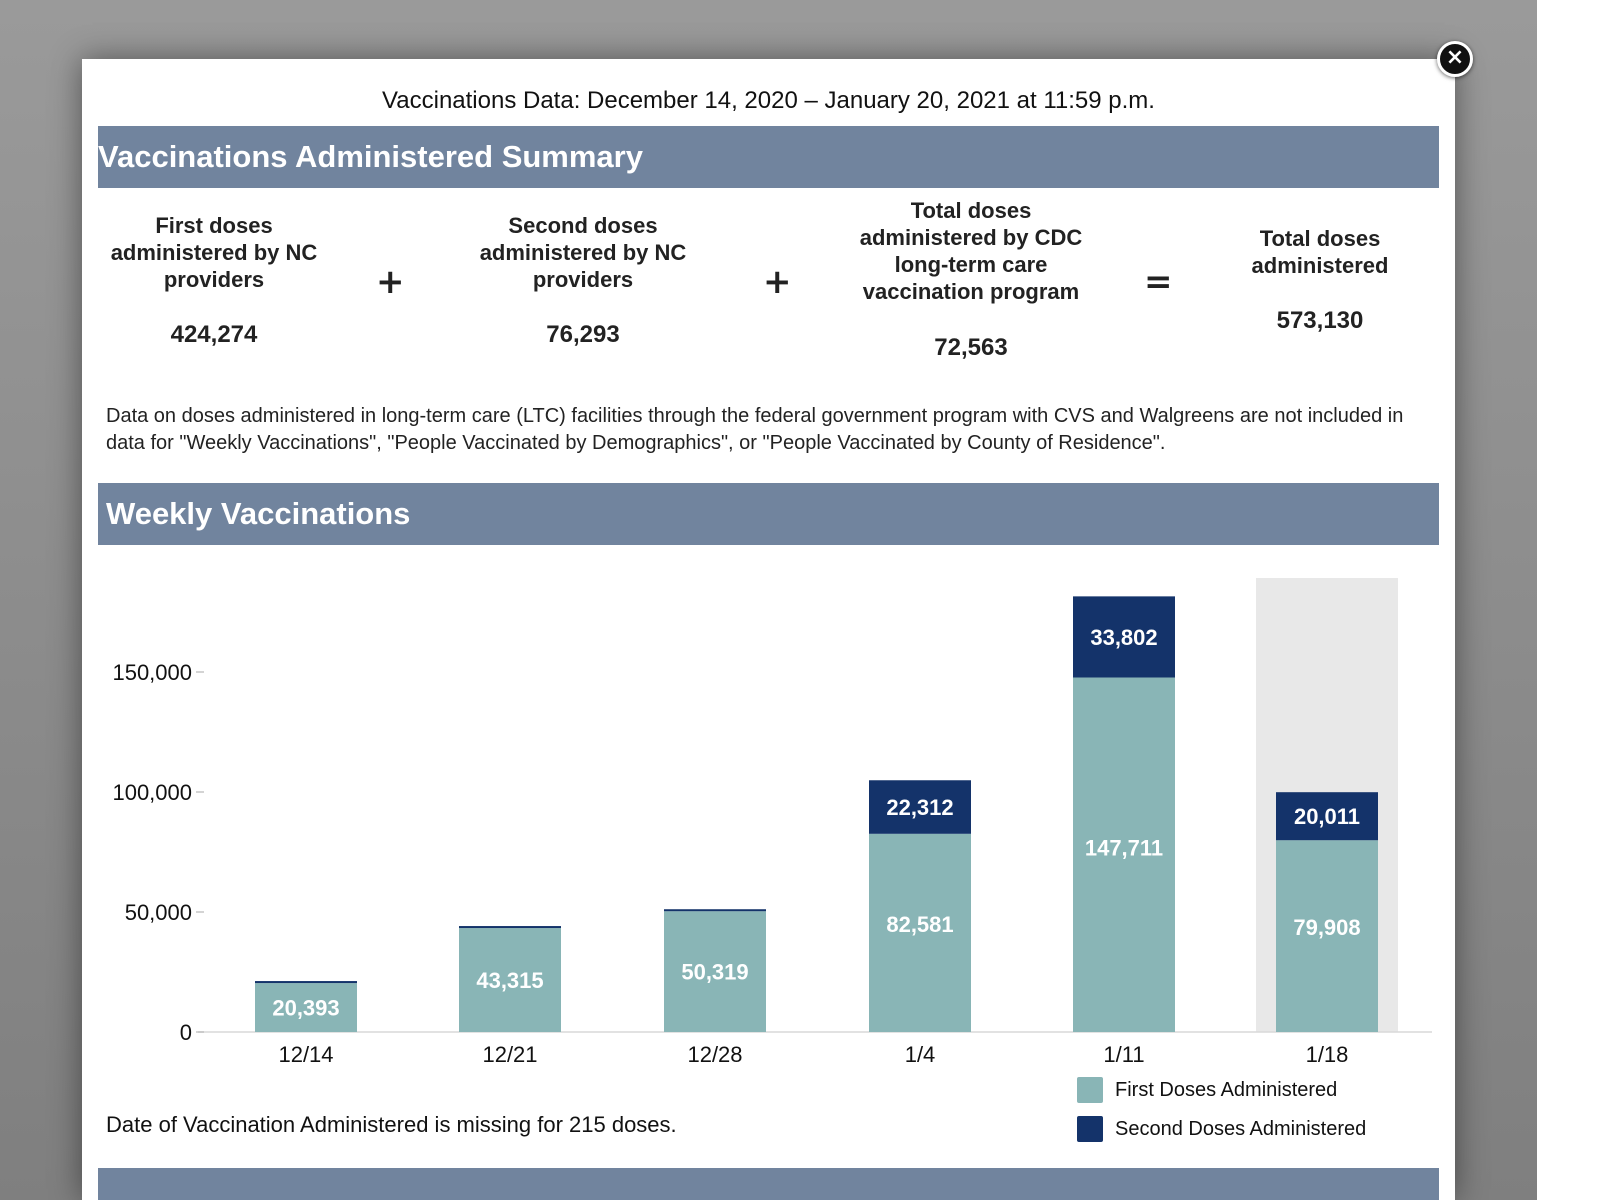  I want to click on data-label-second-doses: 20,011, so click(1327, 816).